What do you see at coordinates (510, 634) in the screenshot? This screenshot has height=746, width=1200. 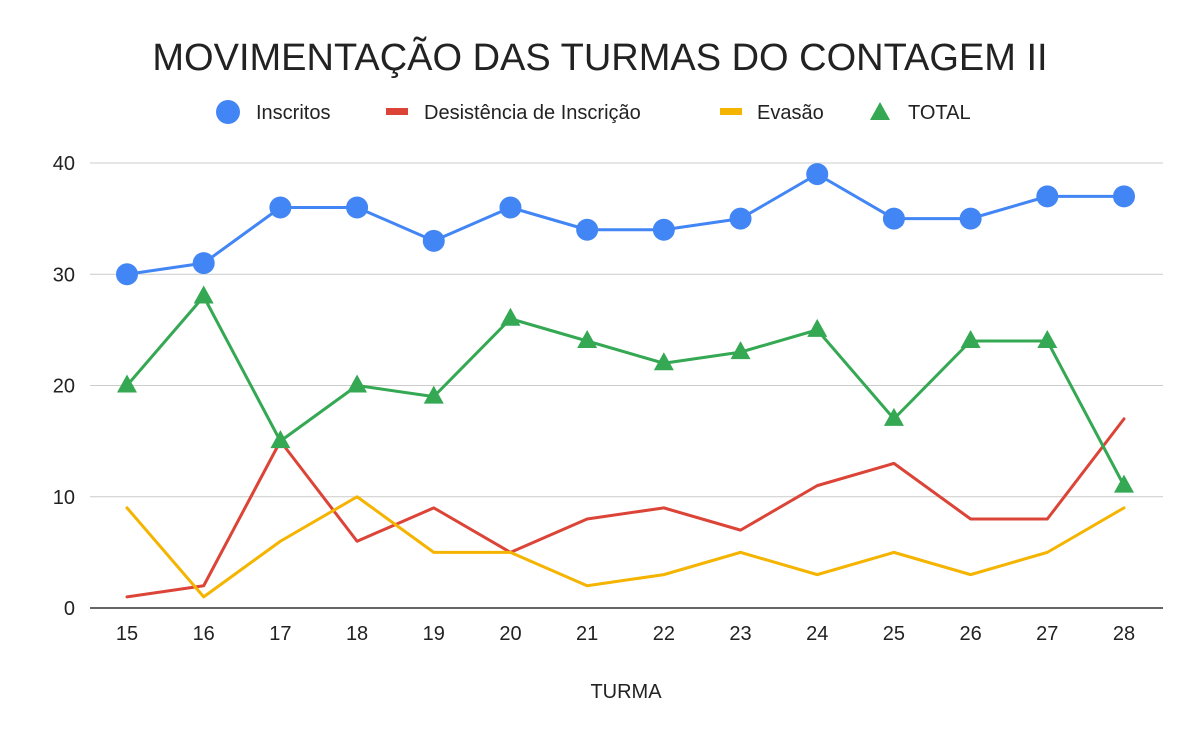 I see `x-tick-label: 20` at bounding box center [510, 634].